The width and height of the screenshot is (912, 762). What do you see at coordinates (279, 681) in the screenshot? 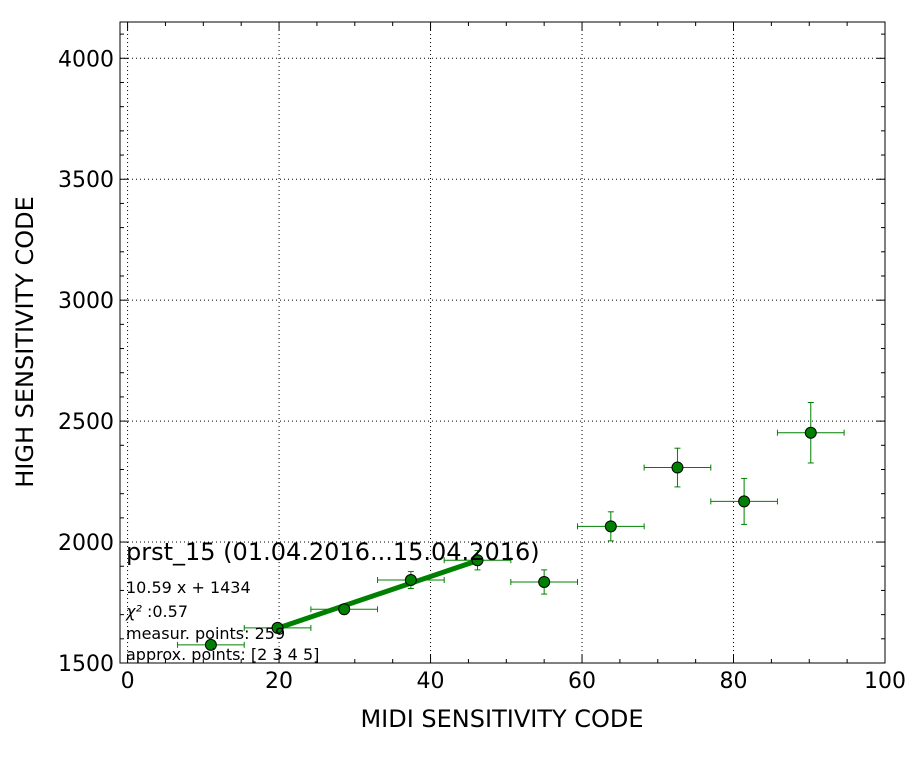
I see `x-tick-label: 20` at bounding box center [279, 681].